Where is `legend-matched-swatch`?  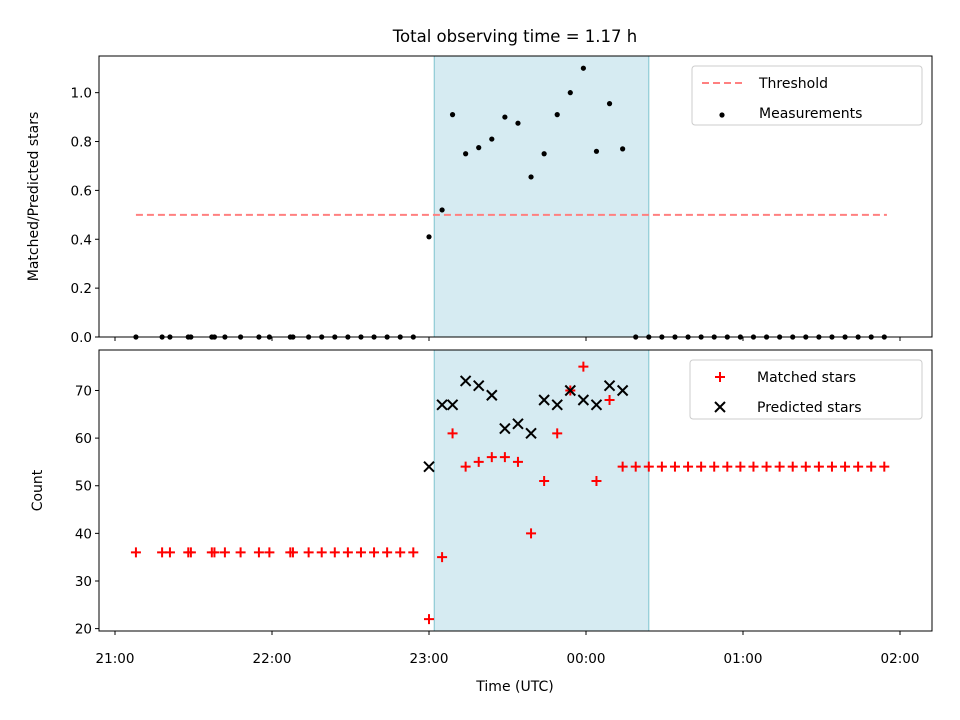
legend-matched-swatch is located at coordinates (720, 377).